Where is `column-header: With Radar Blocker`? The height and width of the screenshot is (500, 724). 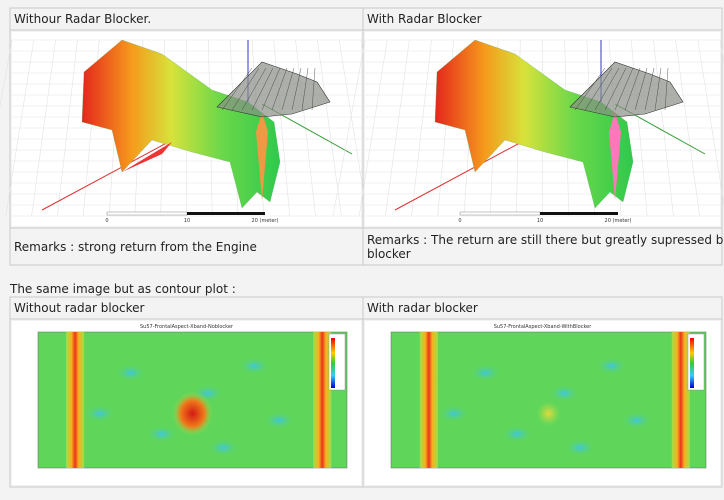
column-header: With Radar Blocker is located at coordinates (424, 19).